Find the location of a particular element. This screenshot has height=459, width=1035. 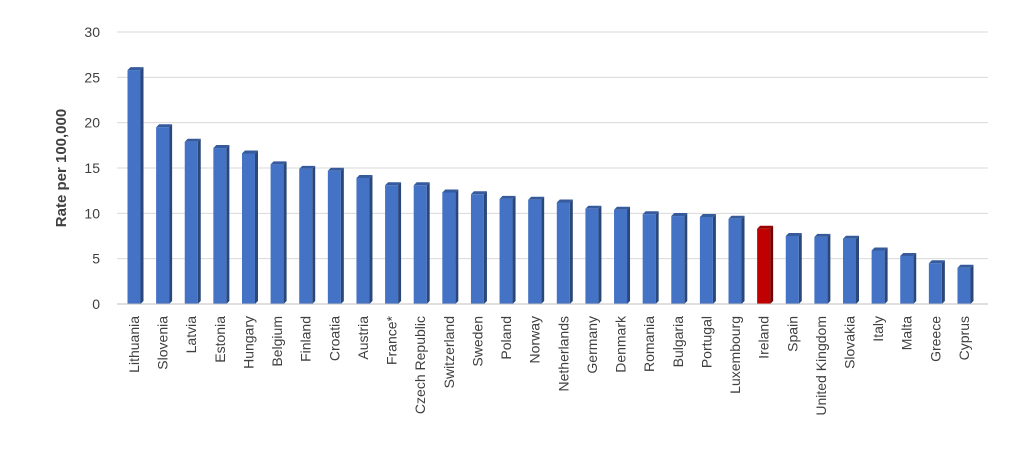

bar-finland is located at coordinates (307, 234).